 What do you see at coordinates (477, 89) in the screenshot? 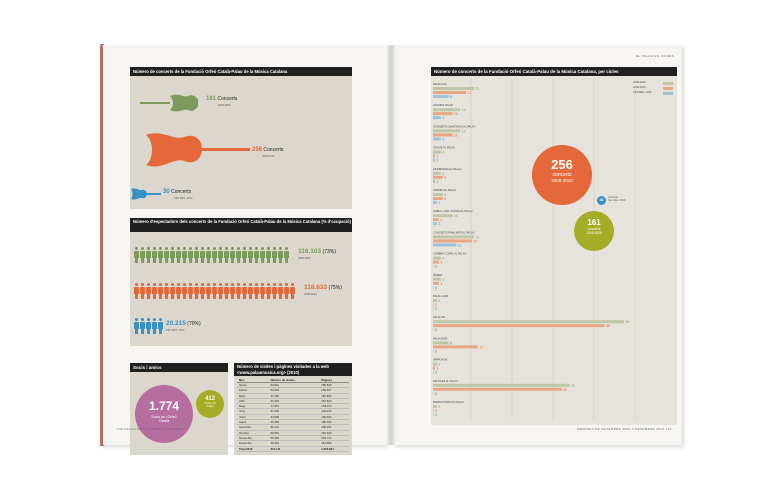
I see `bar-value-label: 21` at bounding box center [477, 89].